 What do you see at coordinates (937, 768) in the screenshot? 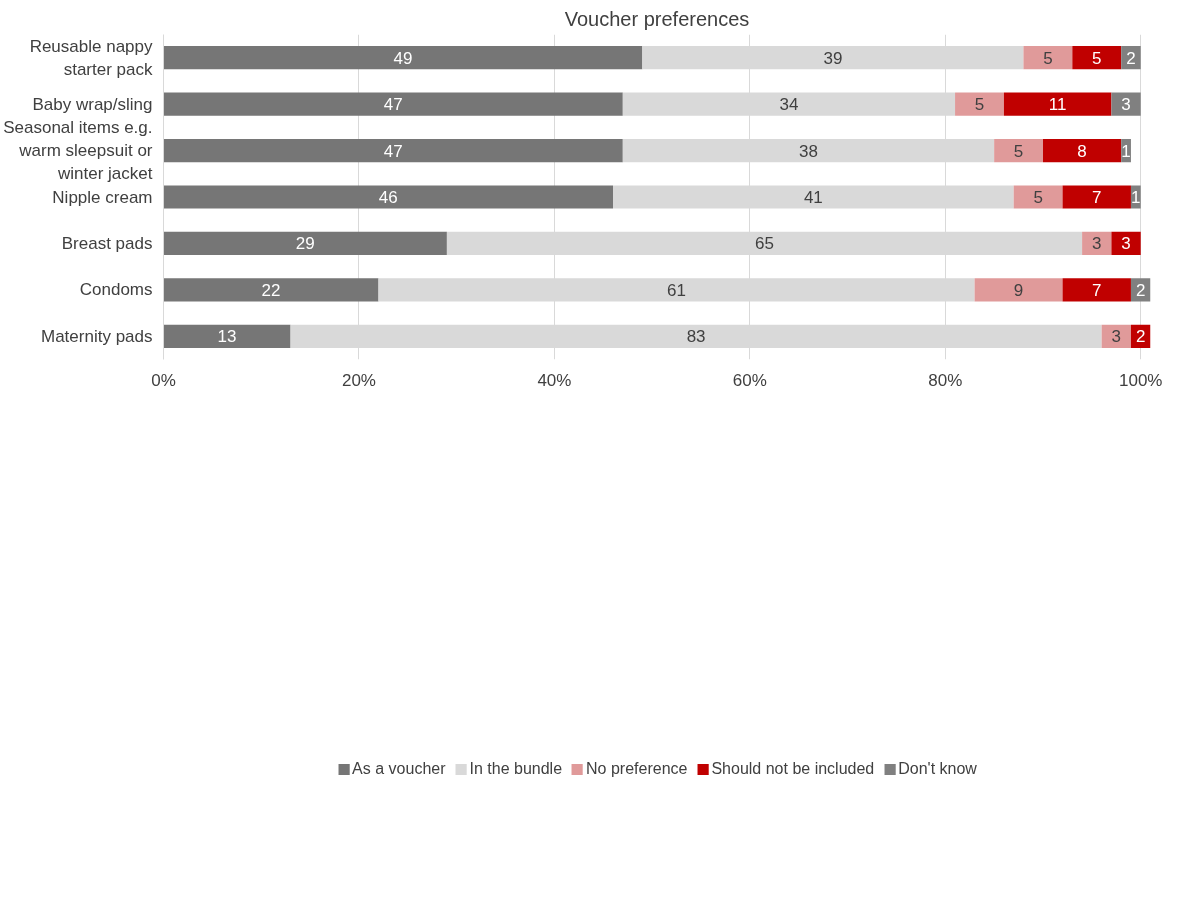
I see `legend-label: Don't know` at bounding box center [937, 768].